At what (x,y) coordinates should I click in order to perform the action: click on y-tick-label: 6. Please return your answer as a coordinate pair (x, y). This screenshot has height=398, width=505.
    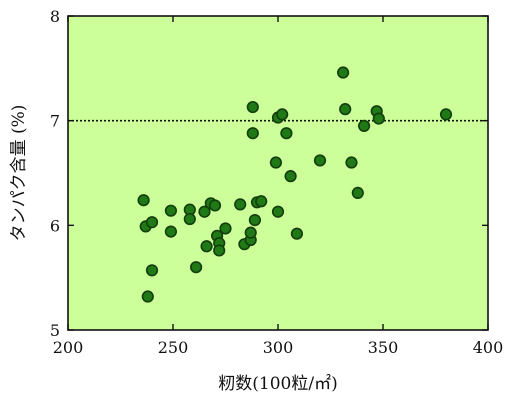
    Looking at the image, I should click on (55, 225).